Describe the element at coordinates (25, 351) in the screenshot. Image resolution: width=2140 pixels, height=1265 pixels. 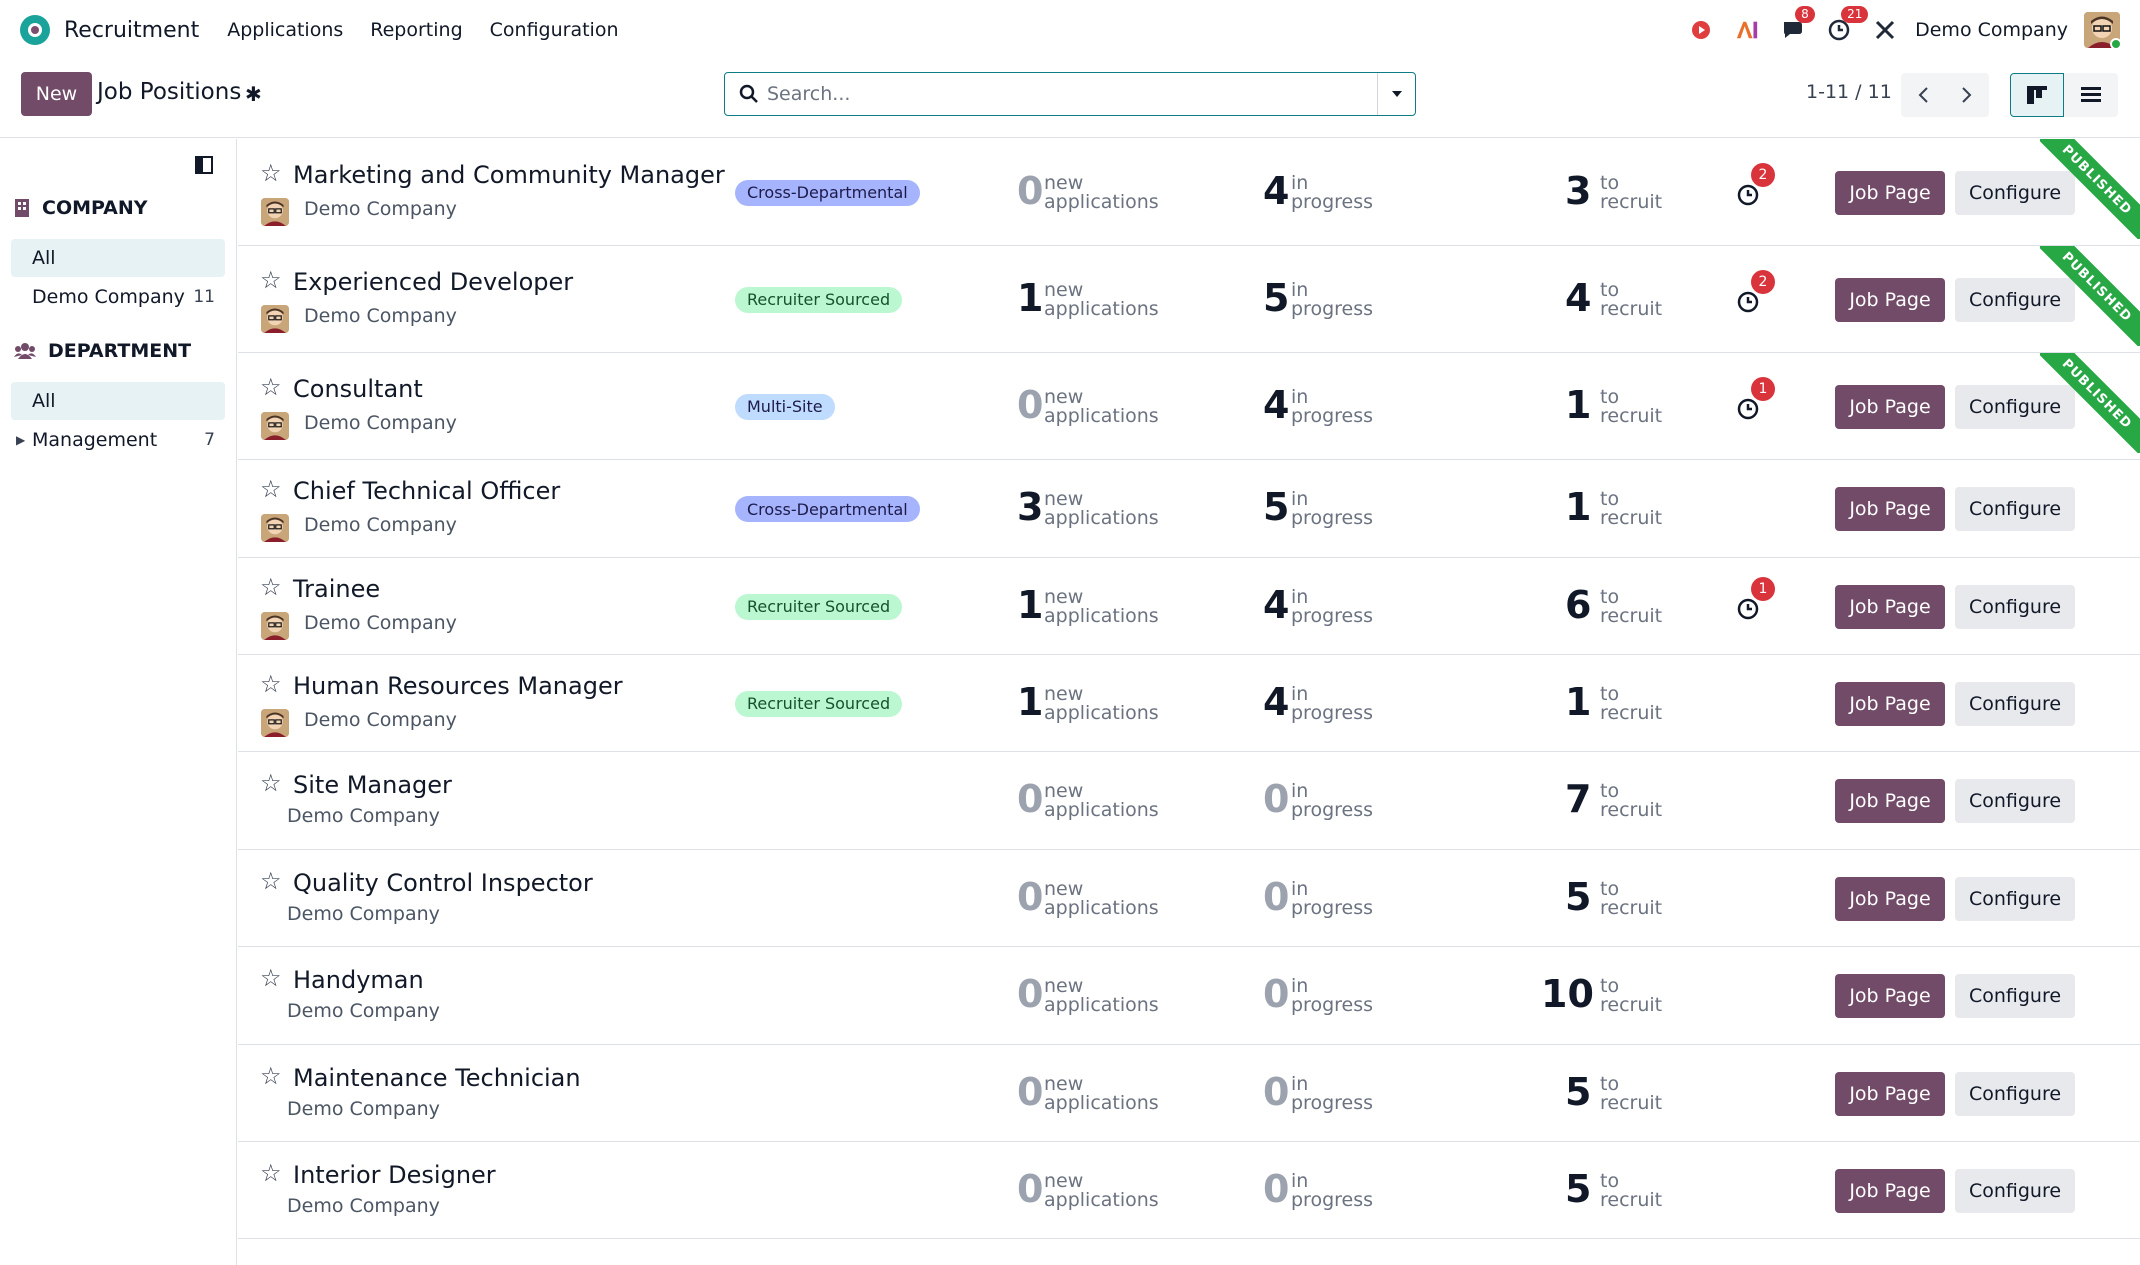
I see `users-icon` at that location.